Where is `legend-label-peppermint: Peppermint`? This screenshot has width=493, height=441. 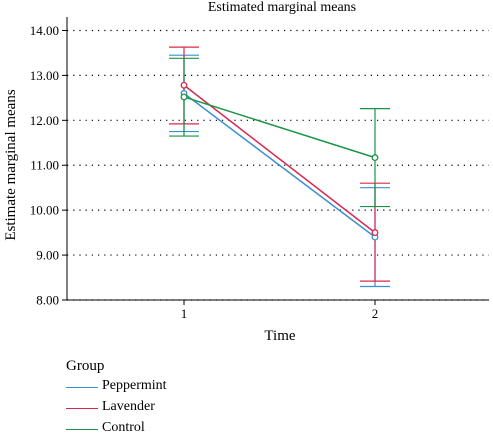 legend-label-peppermint: Peppermint is located at coordinates (134, 385).